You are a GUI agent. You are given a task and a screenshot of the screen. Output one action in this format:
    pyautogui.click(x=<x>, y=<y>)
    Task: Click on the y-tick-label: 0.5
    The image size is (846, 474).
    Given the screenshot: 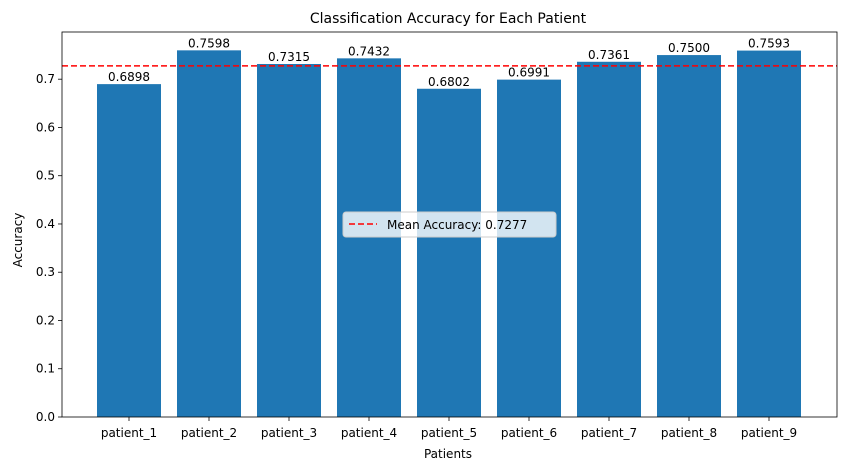 What is the action you would take?
    pyautogui.click(x=45, y=176)
    